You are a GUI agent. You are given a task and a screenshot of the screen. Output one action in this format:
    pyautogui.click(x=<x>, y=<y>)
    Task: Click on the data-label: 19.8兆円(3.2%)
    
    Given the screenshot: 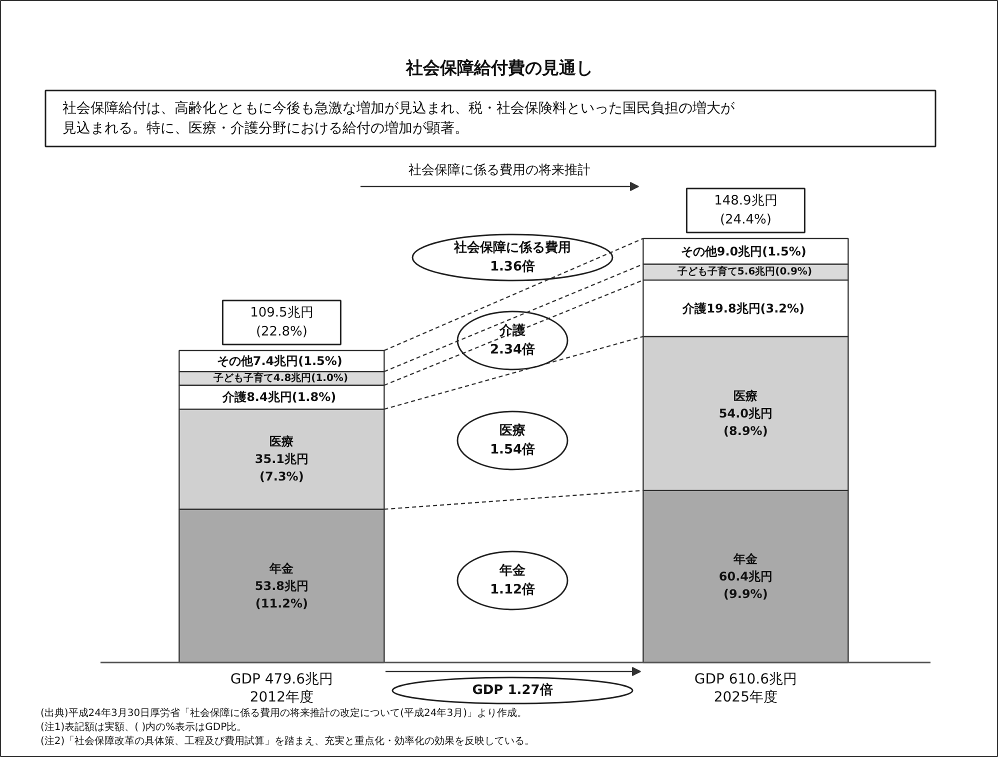 What is the action you would take?
    pyautogui.click(x=755, y=308)
    